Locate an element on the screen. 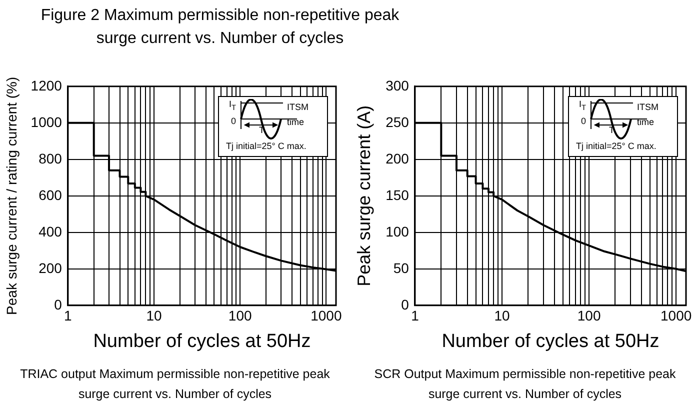 The image size is (700, 410). text: SCR Output Maximum permissible non-repetitive peak surge current vs. Number of cycles is located at coordinates (525, 384).